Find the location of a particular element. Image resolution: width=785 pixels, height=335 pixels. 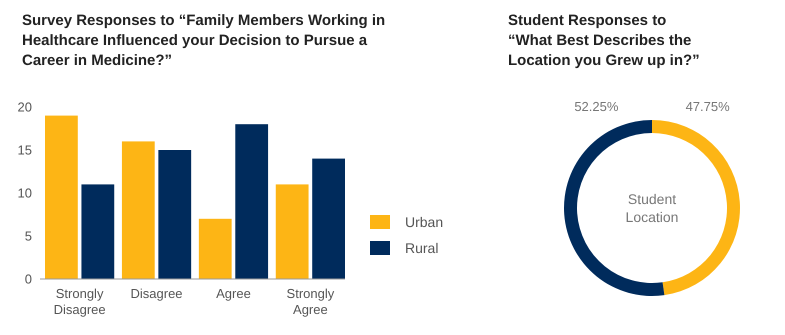

data-label: 47.75% is located at coordinates (708, 106).